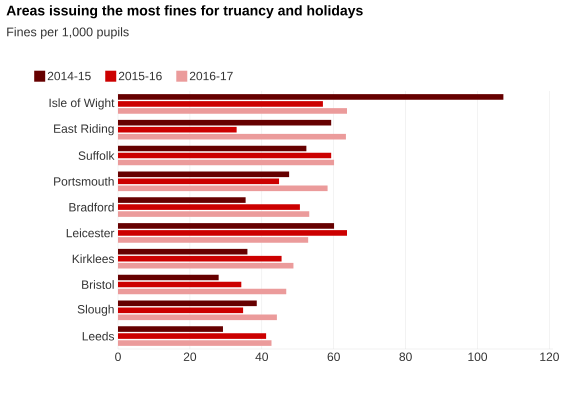 This screenshot has width=574, height=397. Describe the element at coordinates (93, 259) in the screenshot. I see `y-tick-label: Kirklees` at that location.